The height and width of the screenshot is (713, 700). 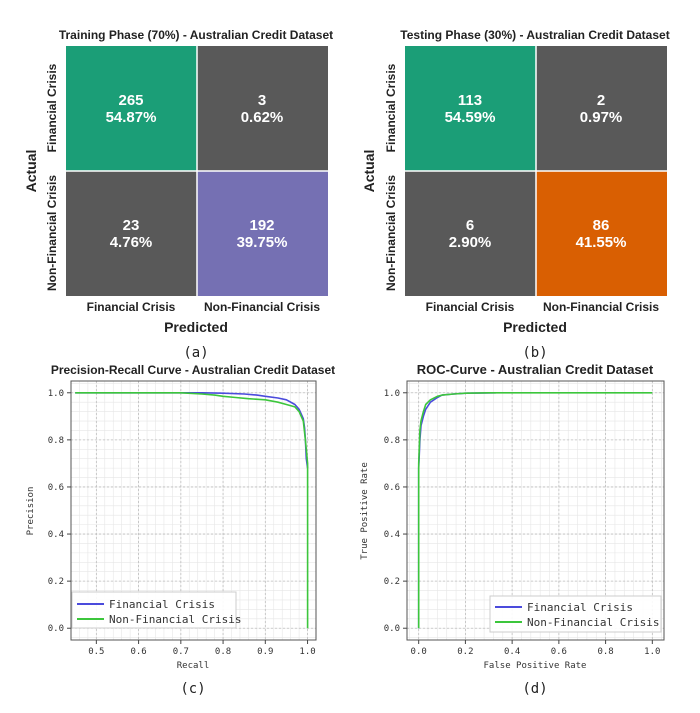 I want to click on x-ticks: 0.0 0.2 0.4 0.6 0.8 1.0, so click(x=535, y=648).